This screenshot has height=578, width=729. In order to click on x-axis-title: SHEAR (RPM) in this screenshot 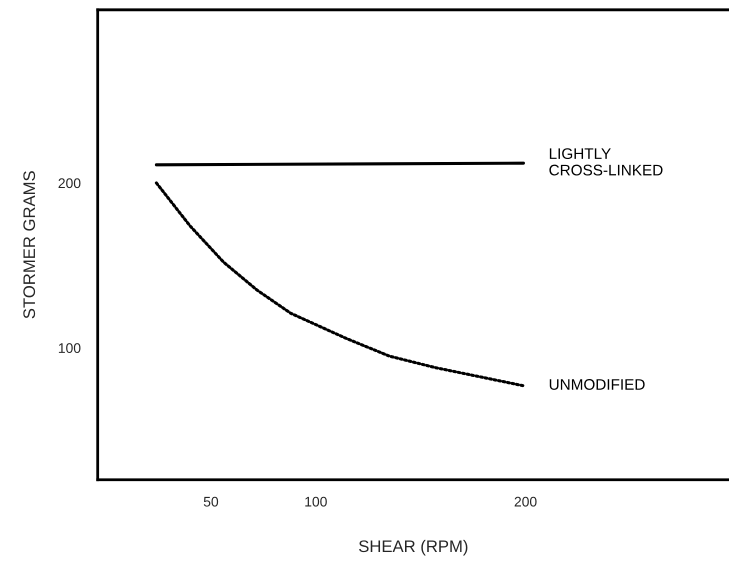, I will do `click(413, 548)`.